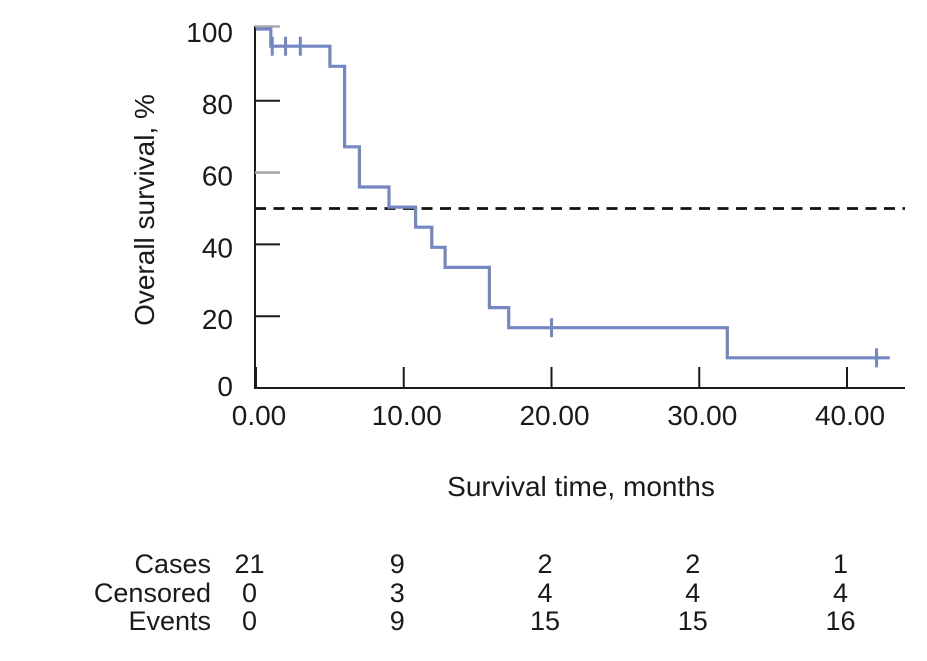 This screenshot has height=661, width=927. What do you see at coordinates (217, 319) in the screenshot?
I see `y-tick-label: 20` at bounding box center [217, 319].